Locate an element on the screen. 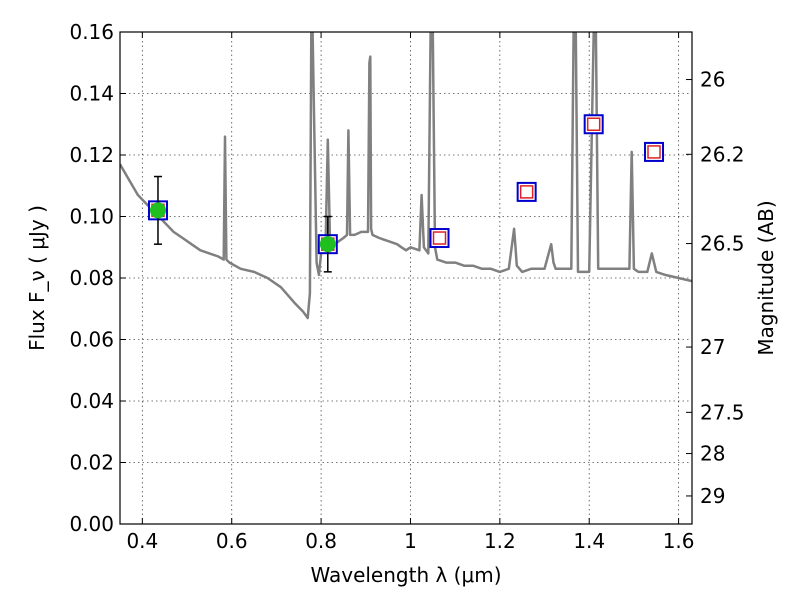 The image size is (800, 600). y-tick-label: 0.02 is located at coordinates (91, 463).